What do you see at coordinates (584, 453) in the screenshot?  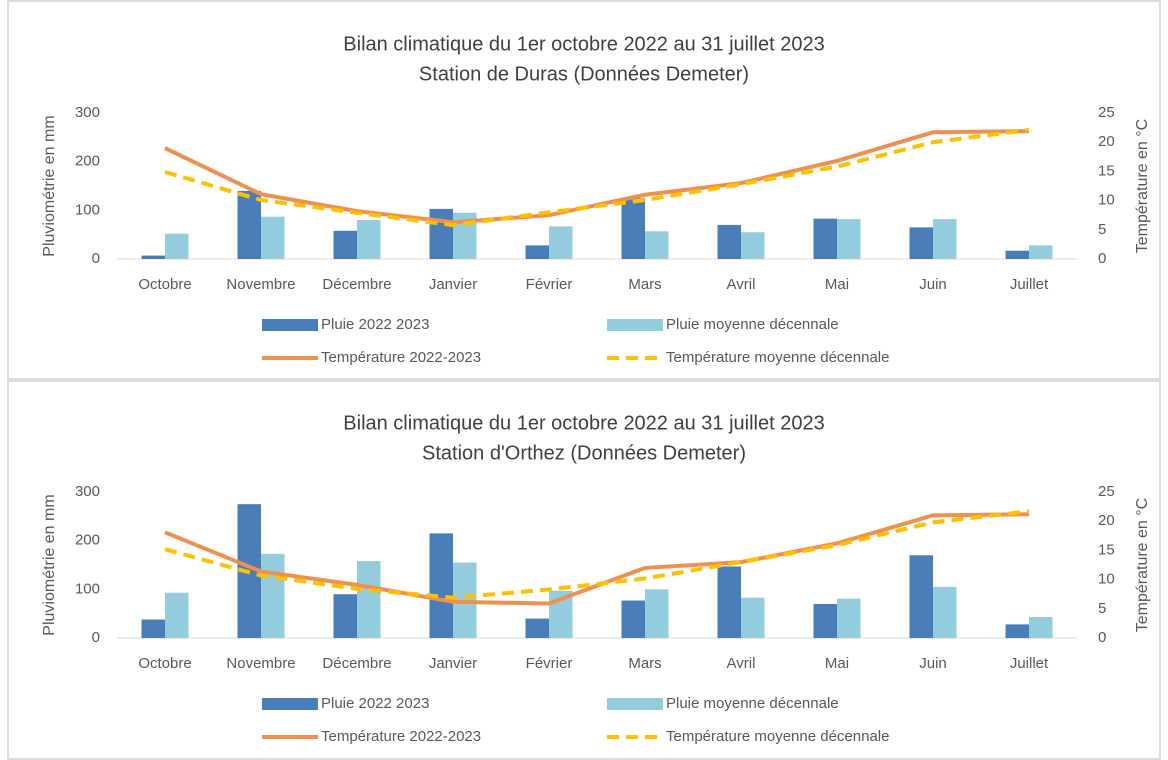 I see `chart-subtitle: Station d'Orthez (Données Demeter)` at bounding box center [584, 453].